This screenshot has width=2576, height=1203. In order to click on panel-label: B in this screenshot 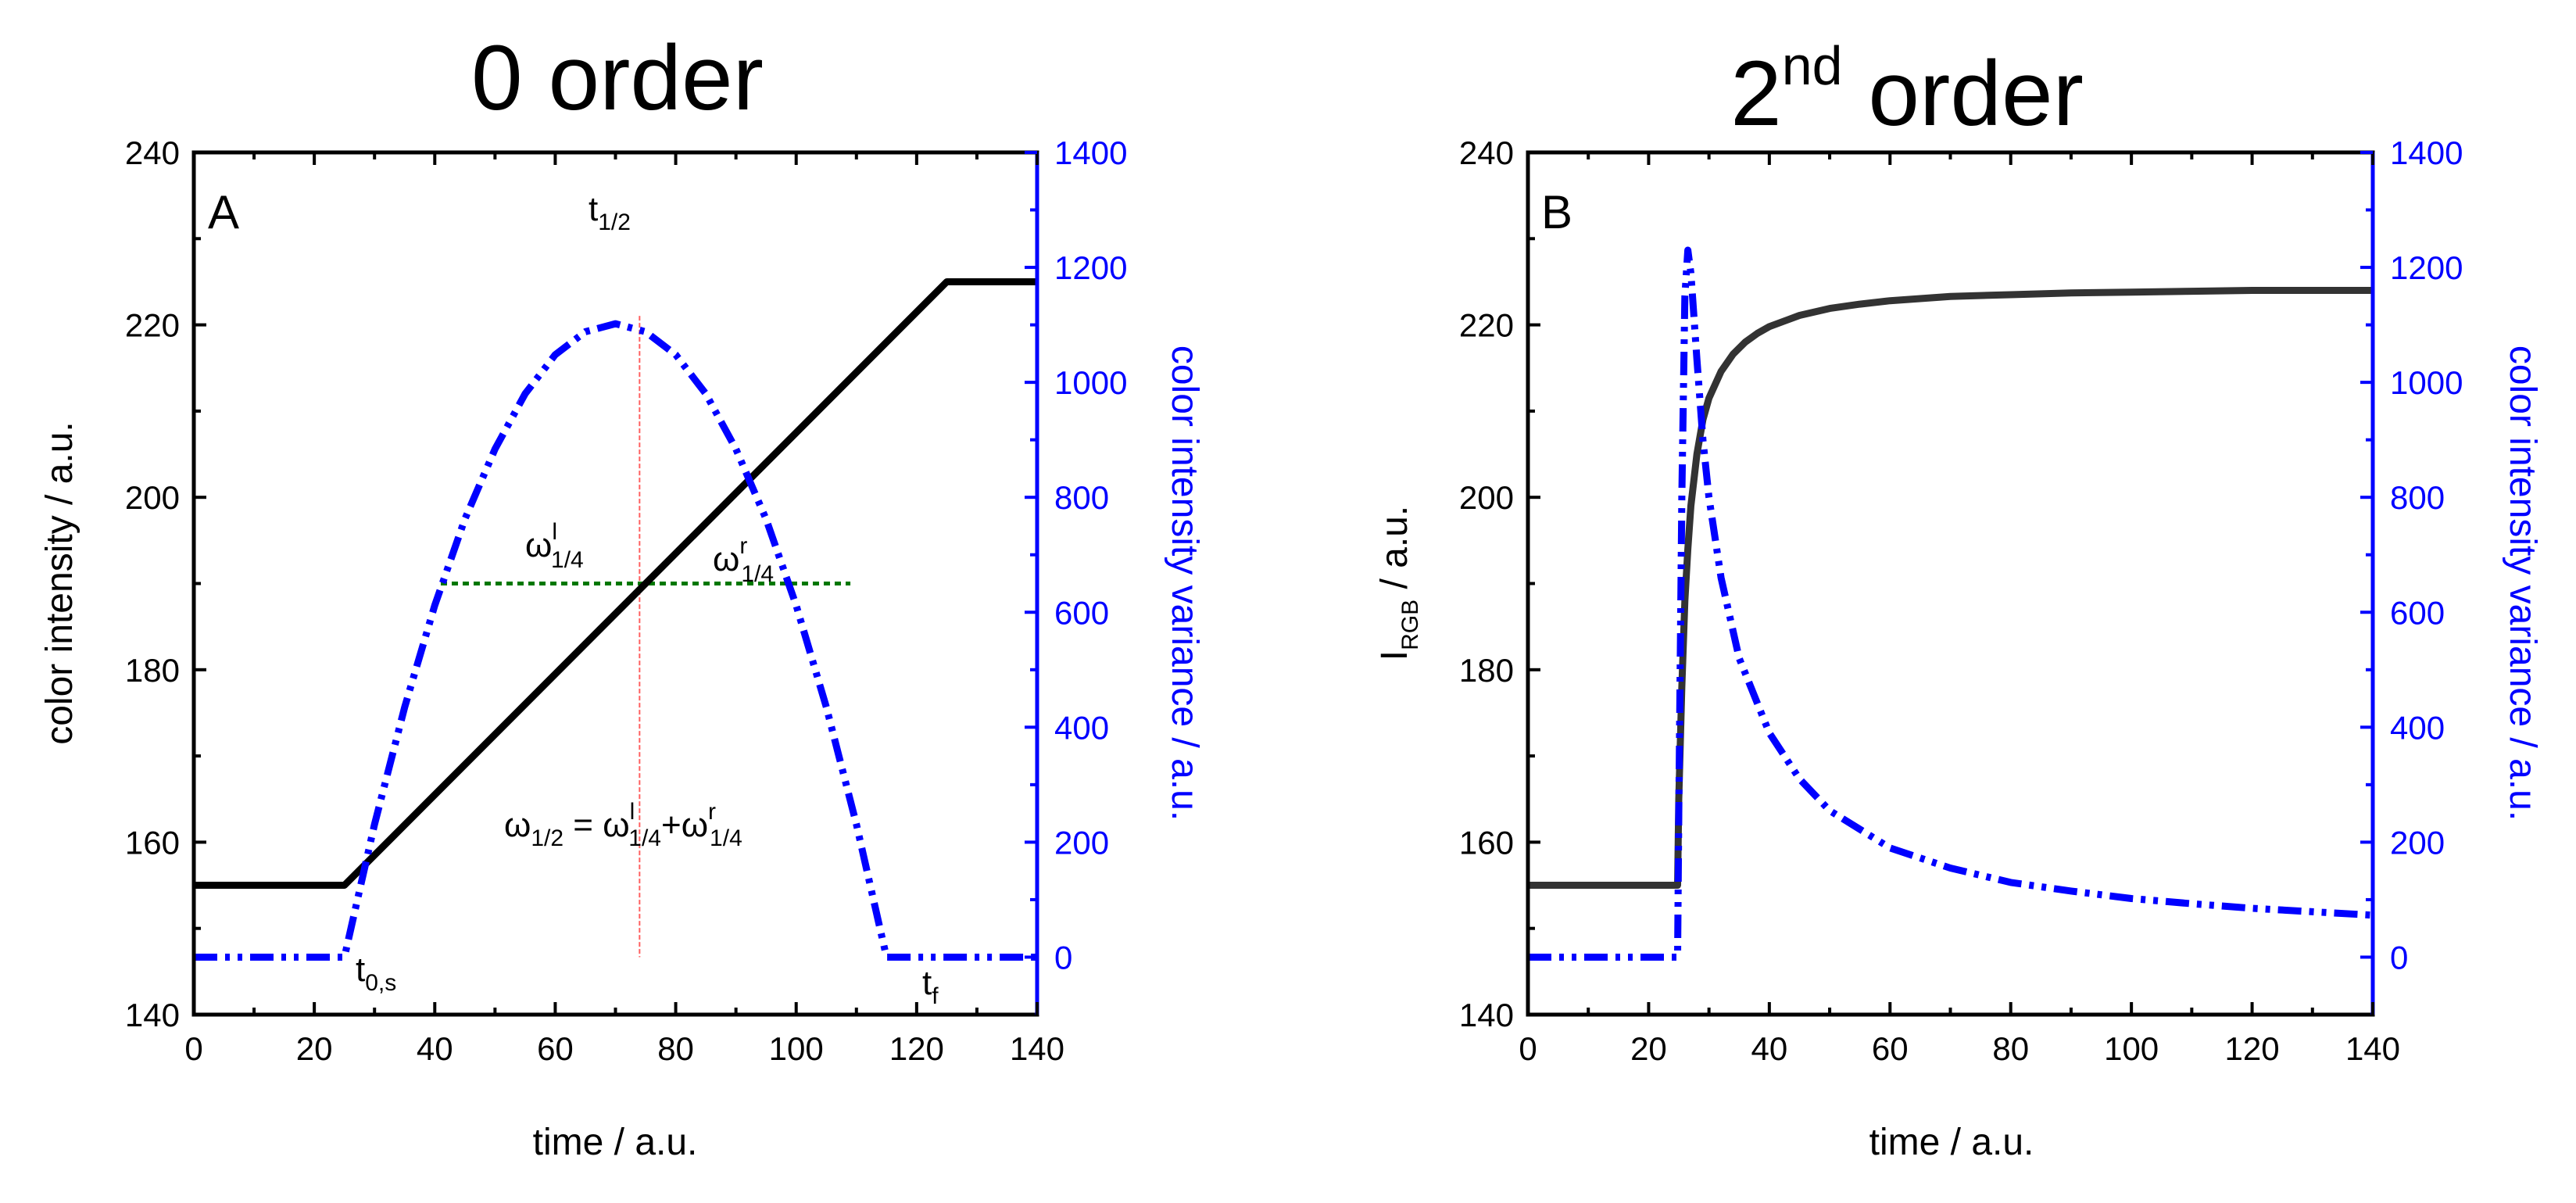, I will do `click(1556, 212)`.